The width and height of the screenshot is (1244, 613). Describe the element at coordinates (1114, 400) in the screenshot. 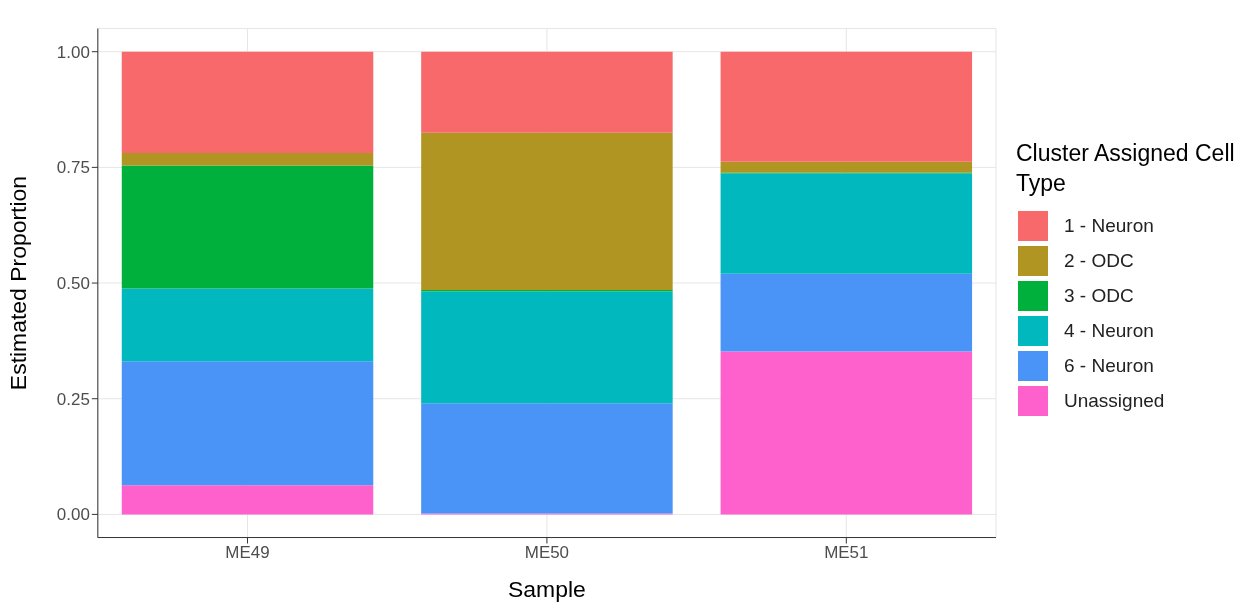

I see `legend-label: Unassigned` at that location.